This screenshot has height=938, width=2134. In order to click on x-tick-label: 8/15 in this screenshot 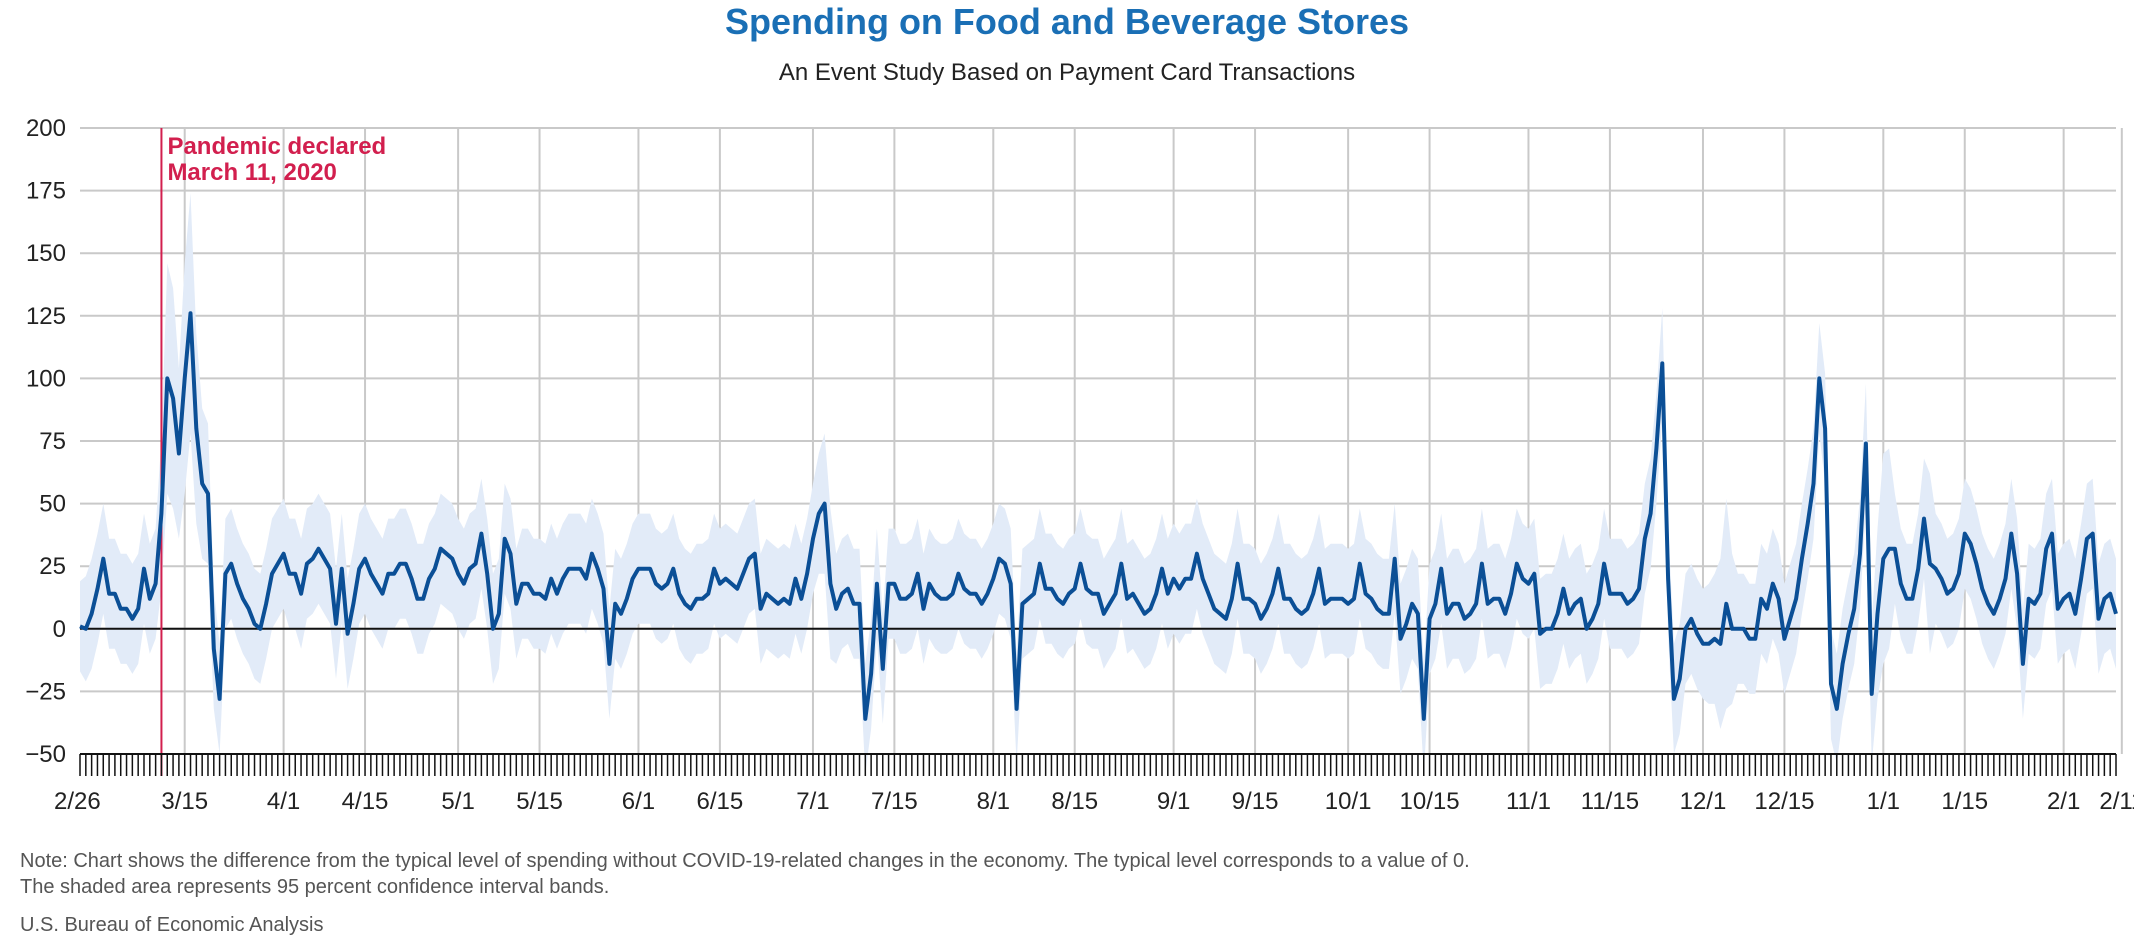, I will do `click(1074, 801)`.